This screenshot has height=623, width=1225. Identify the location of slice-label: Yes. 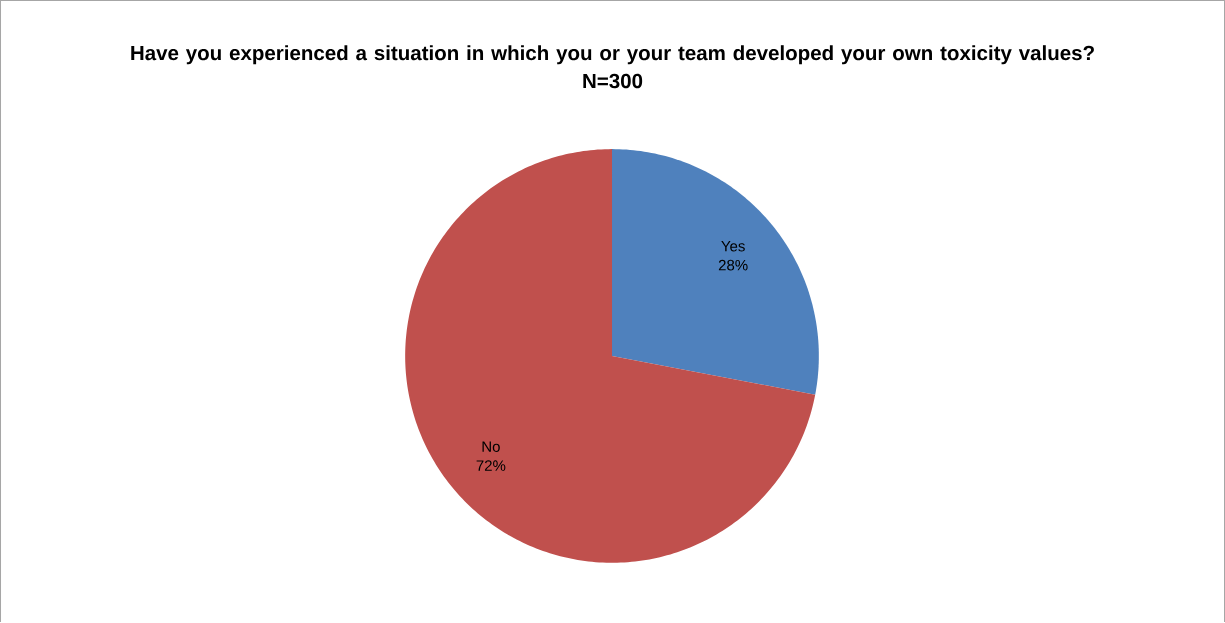
(733, 246).